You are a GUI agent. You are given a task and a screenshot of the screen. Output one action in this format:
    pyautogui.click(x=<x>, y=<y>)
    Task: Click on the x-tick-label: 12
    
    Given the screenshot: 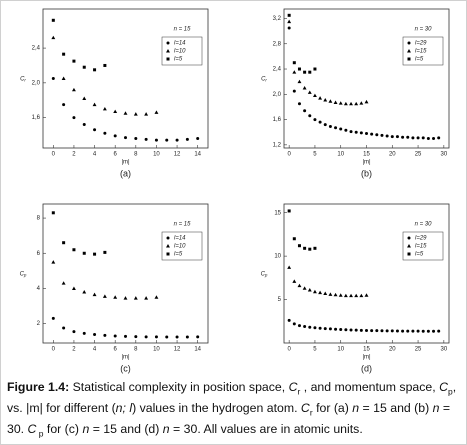 What is the action you would take?
    pyautogui.click(x=177, y=350)
    